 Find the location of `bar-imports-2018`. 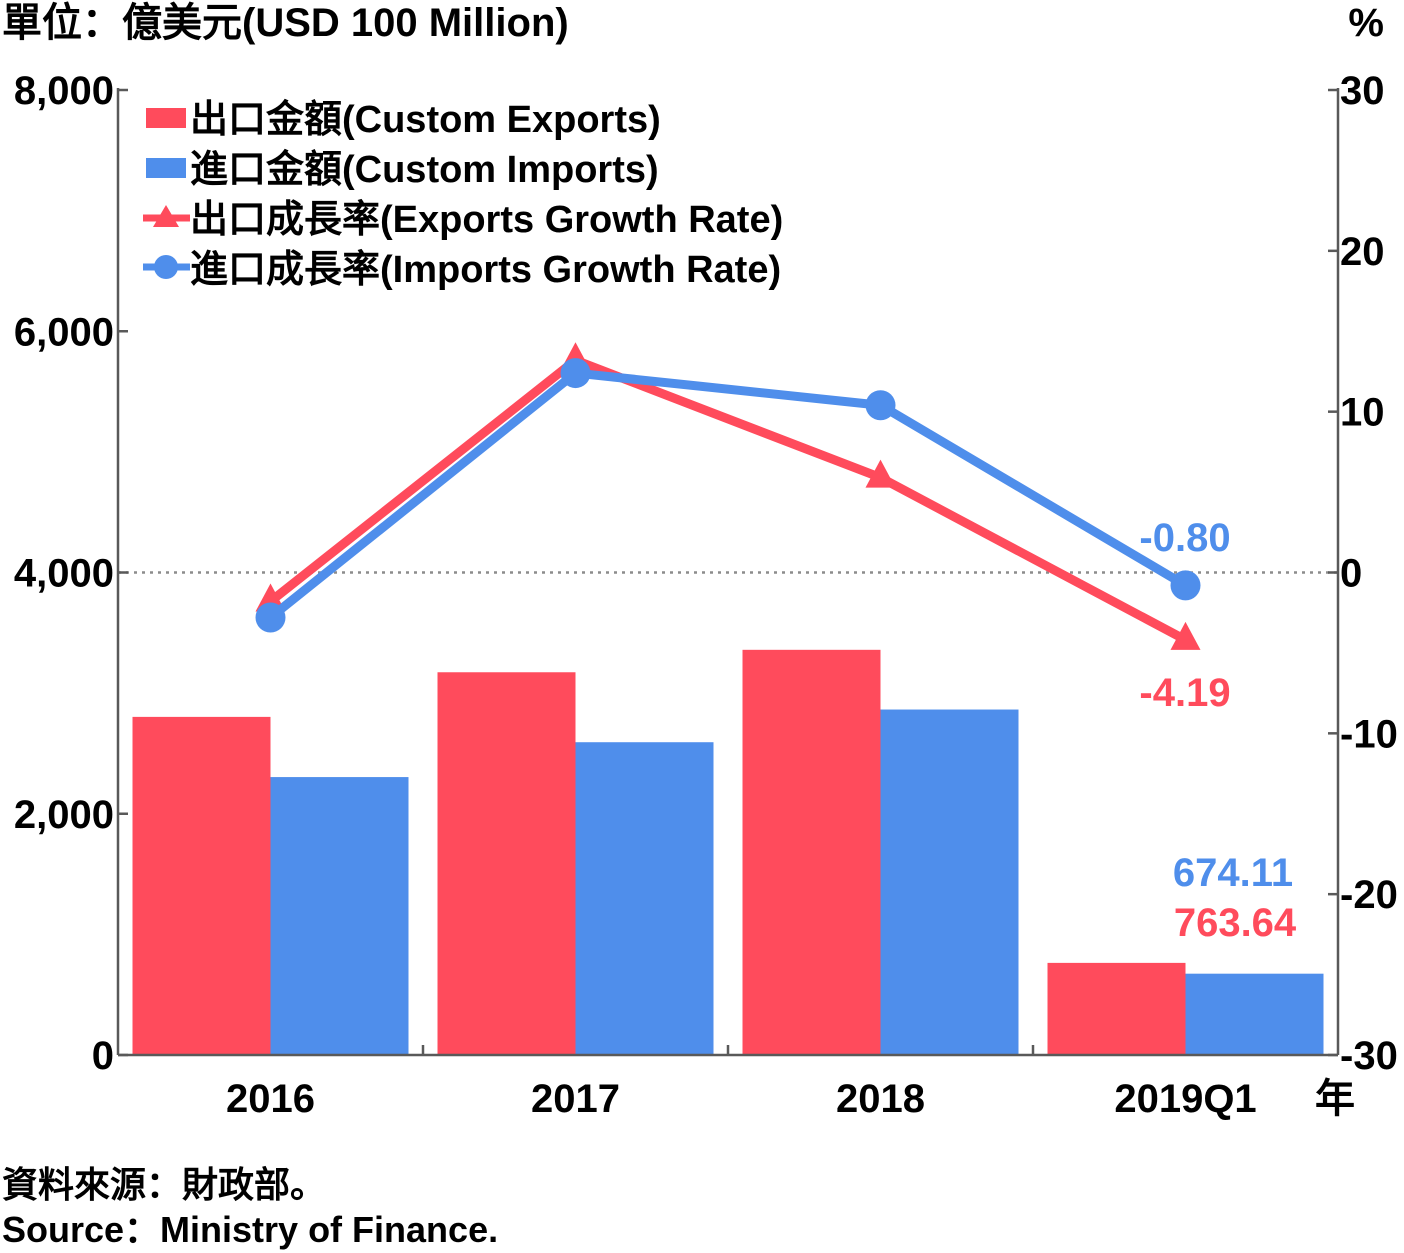

bar-imports-2018 is located at coordinates (949, 882).